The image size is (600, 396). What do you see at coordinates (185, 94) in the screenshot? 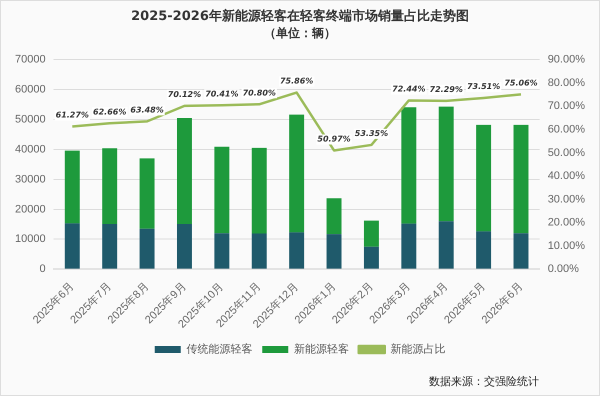
I see `data-label: 70.12%` at bounding box center [185, 94].